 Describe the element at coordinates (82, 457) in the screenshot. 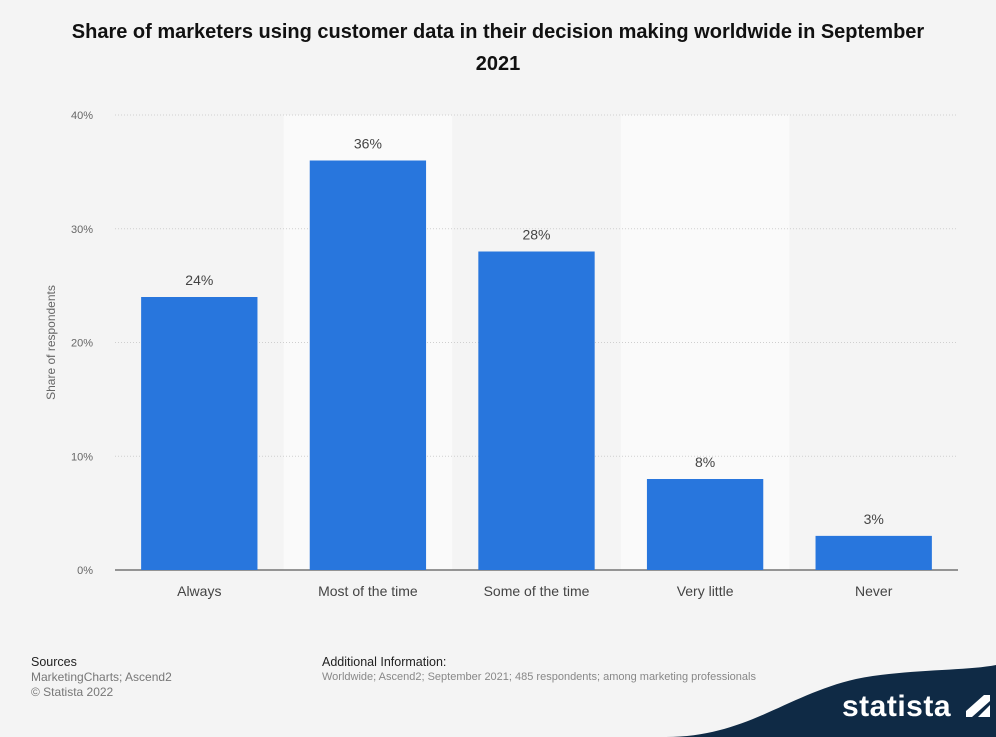

I see `y-tick-label: 10%` at that location.